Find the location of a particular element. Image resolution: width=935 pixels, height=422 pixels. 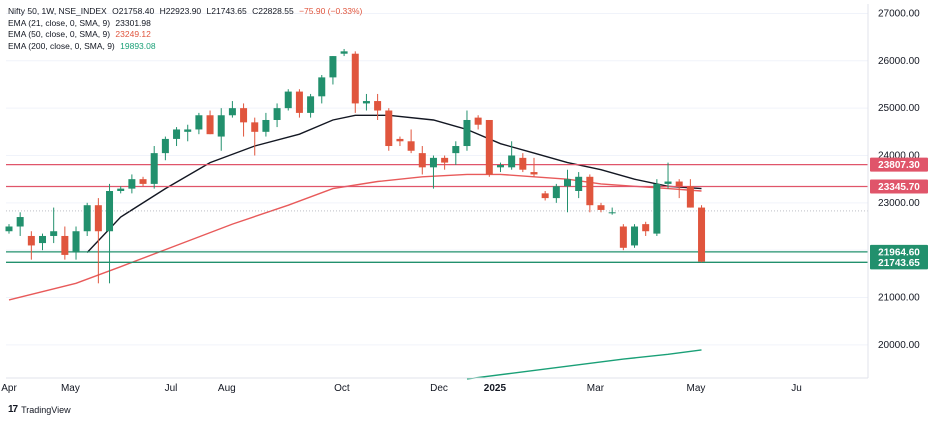

ema50-label: EMA (50, close, 0, SMA, 9) is located at coordinates (59, 34).